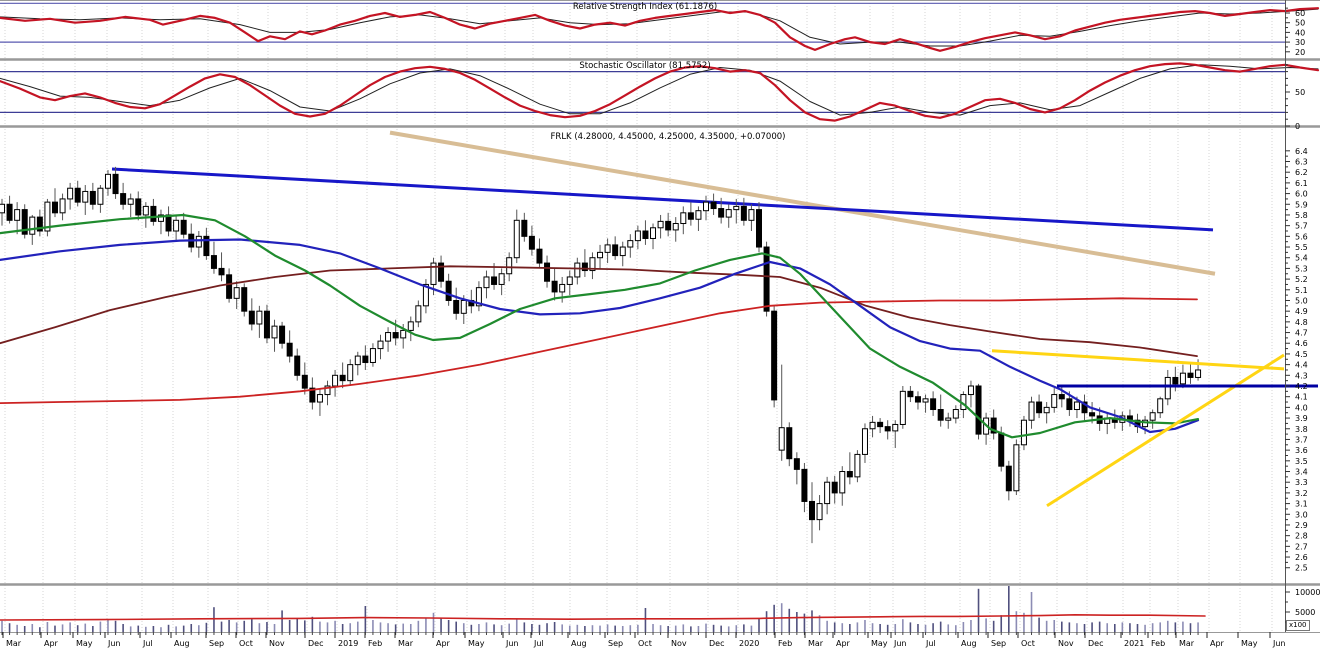  What do you see at coordinates (1301, 151) in the screenshot?
I see `svg-text: 6.4` at bounding box center [1301, 151].